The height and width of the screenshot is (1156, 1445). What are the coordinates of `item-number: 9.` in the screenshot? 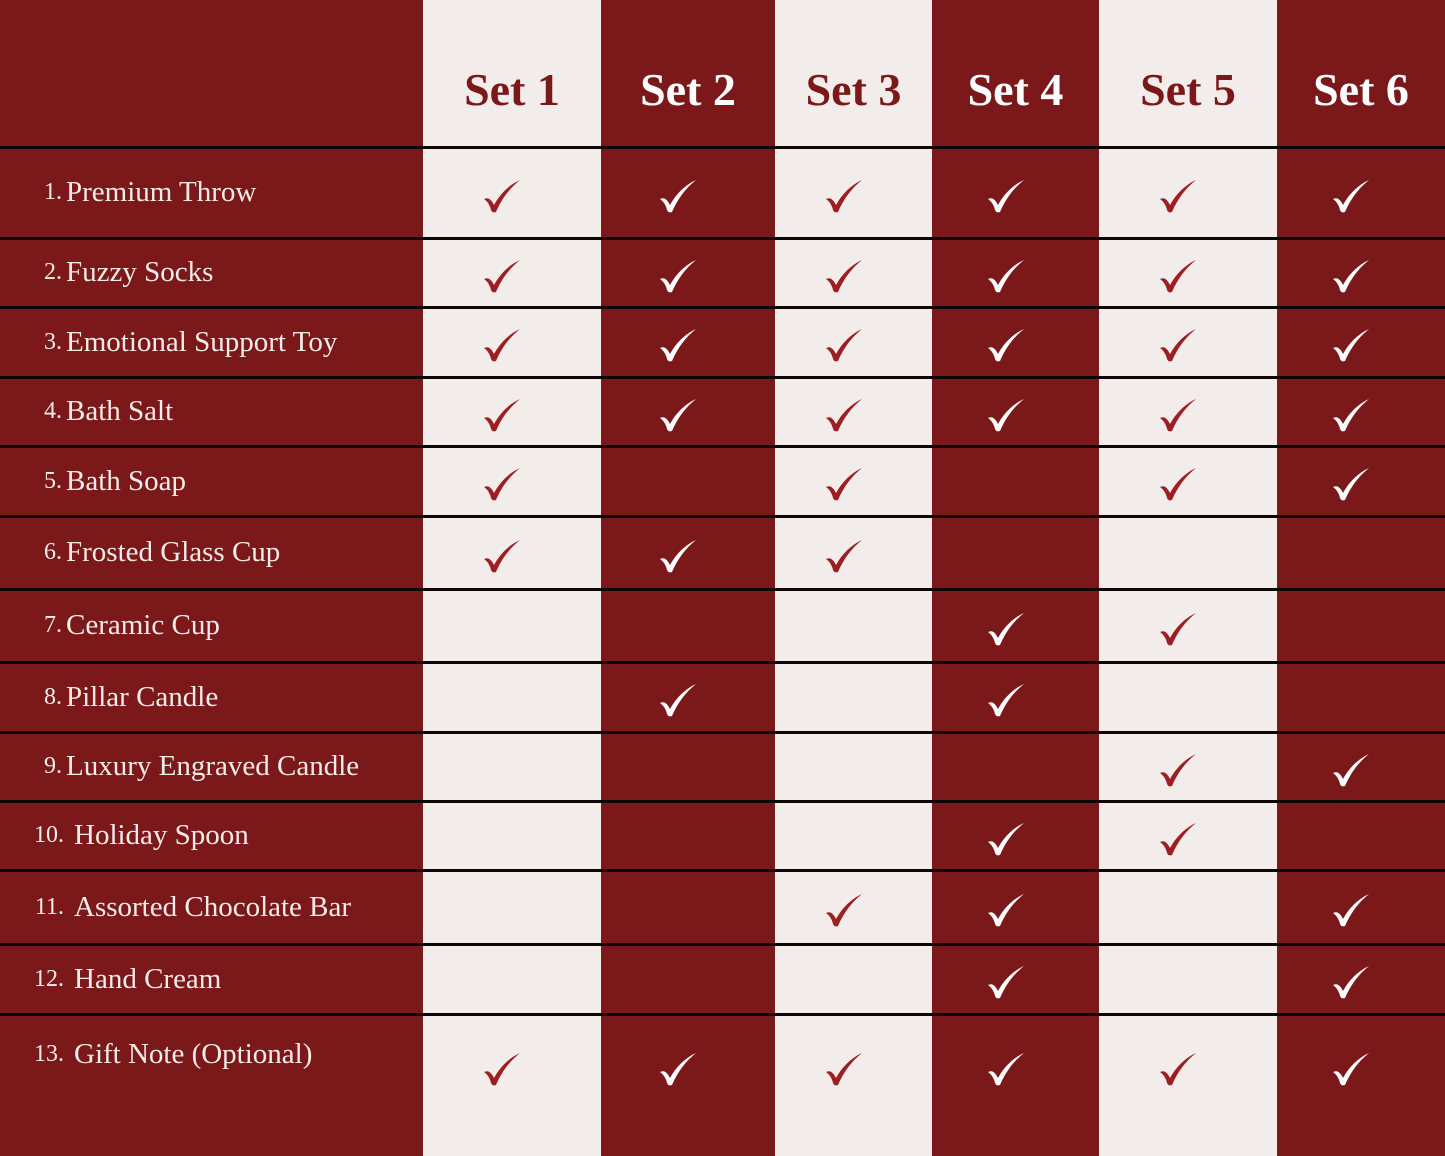 It's located at (53, 766).